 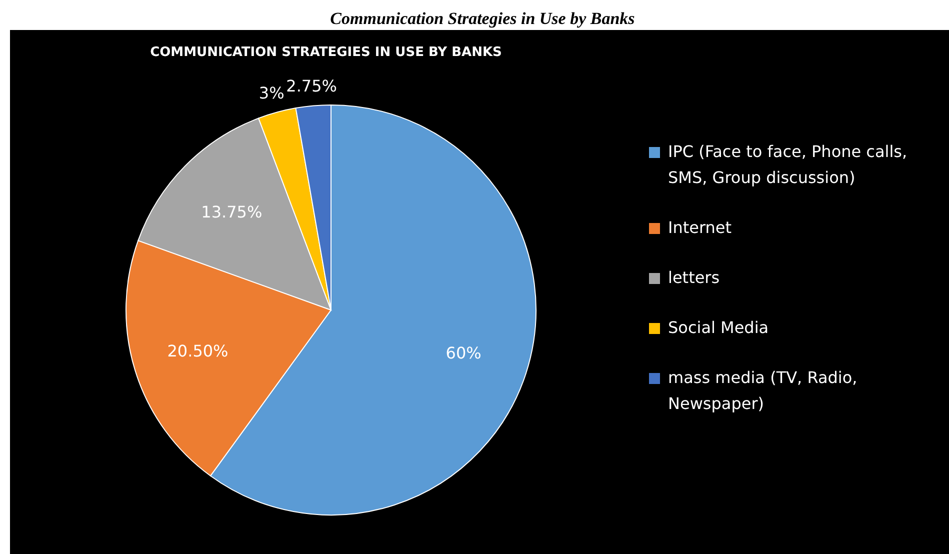 I want to click on legend-label: letters, so click(x=694, y=278).